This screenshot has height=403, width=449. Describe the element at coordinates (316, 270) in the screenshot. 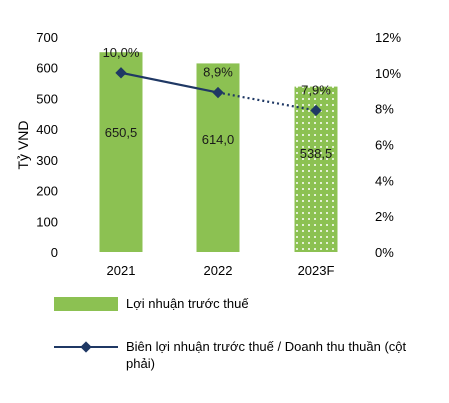

I see `x-tick-label: 2023F` at that location.